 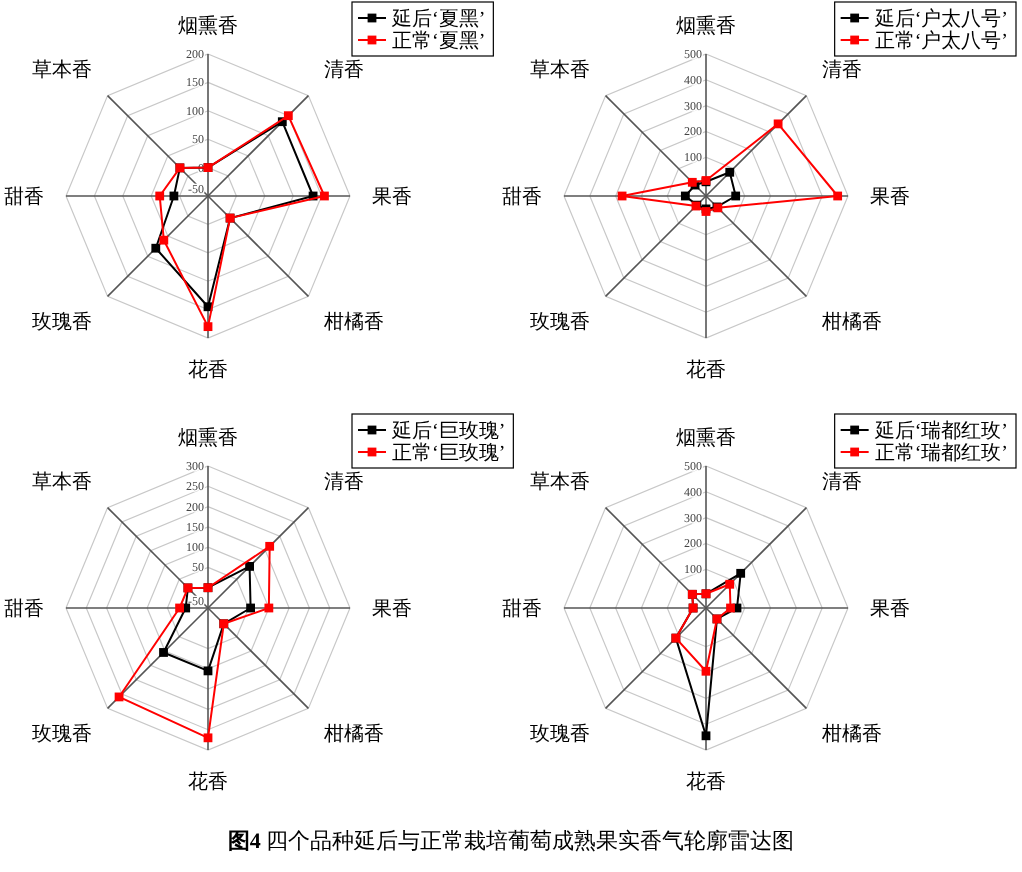 What do you see at coordinates (940, 19) in the screenshot?
I see `legend-label: 延后‘户太八号’` at bounding box center [940, 19].